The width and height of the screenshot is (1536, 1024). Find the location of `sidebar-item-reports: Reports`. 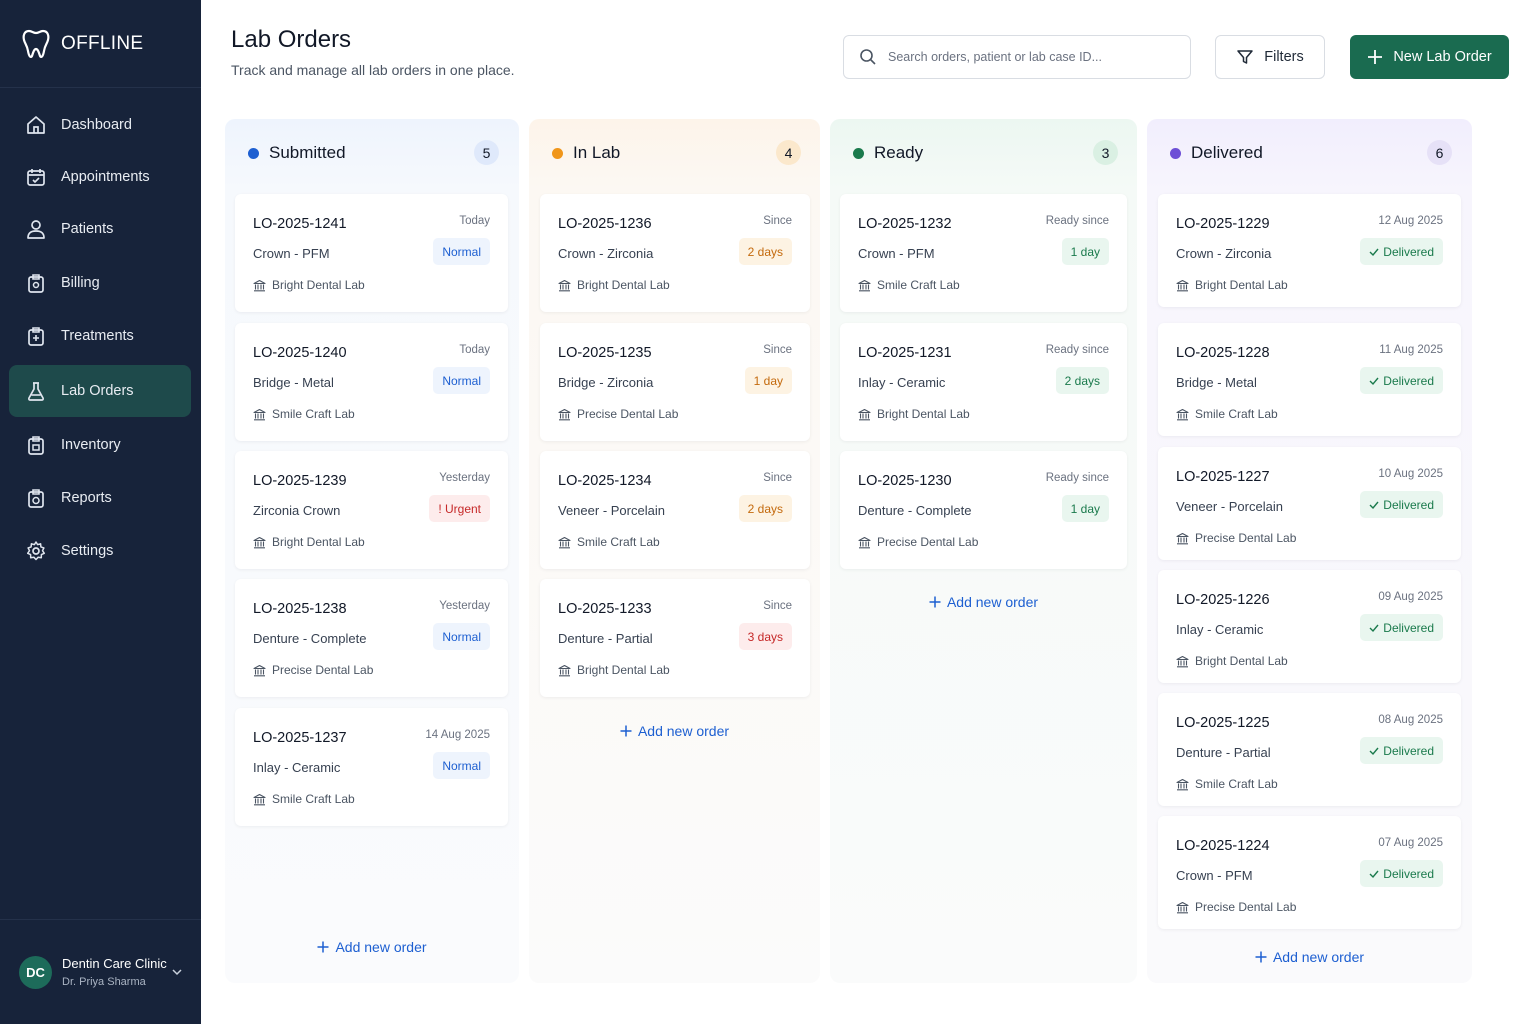

sidebar-item-reports: Reports is located at coordinates (100, 498).